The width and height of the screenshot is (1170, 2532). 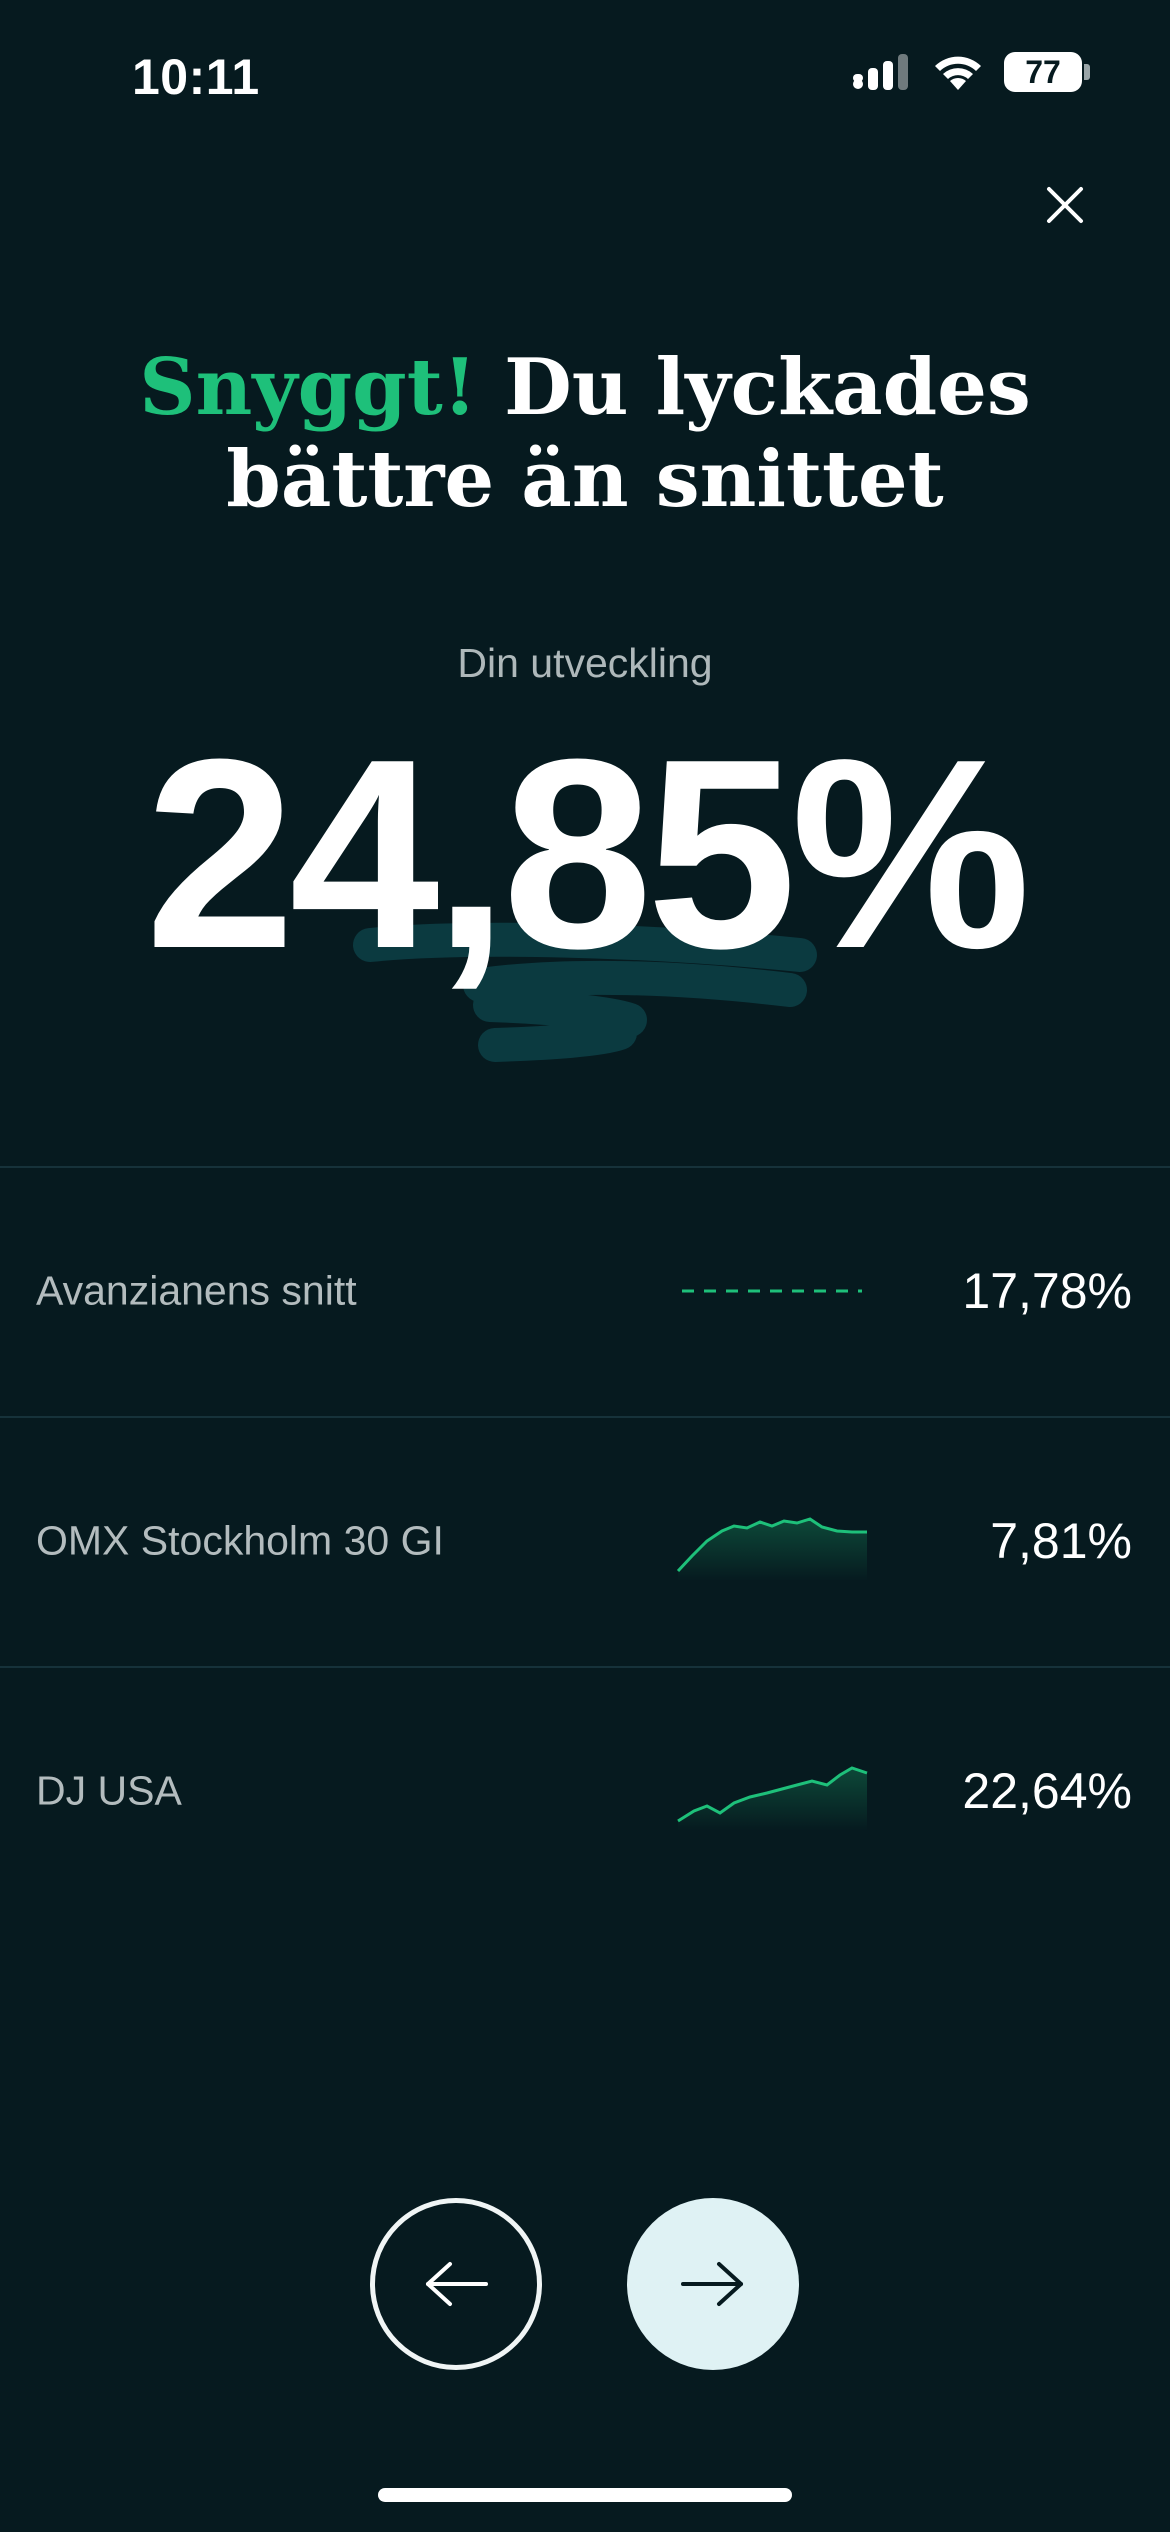 I want to click on arrow-left-icon, so click(x=457, y=2284).